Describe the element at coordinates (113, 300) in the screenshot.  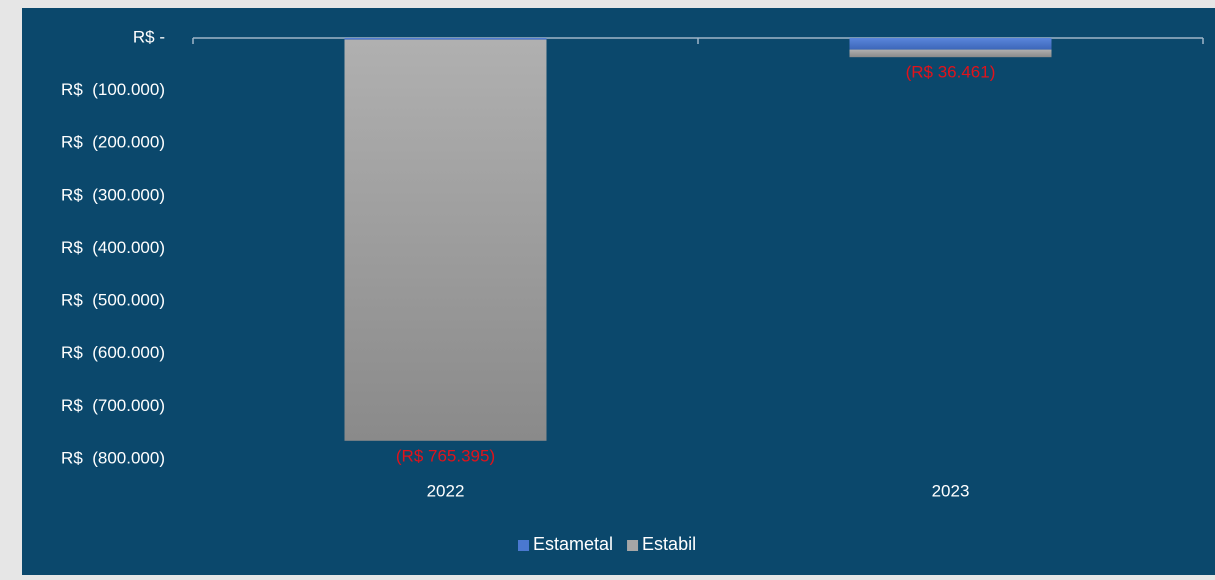
I see `y-tick-label: R$ (500.000)` at that location.